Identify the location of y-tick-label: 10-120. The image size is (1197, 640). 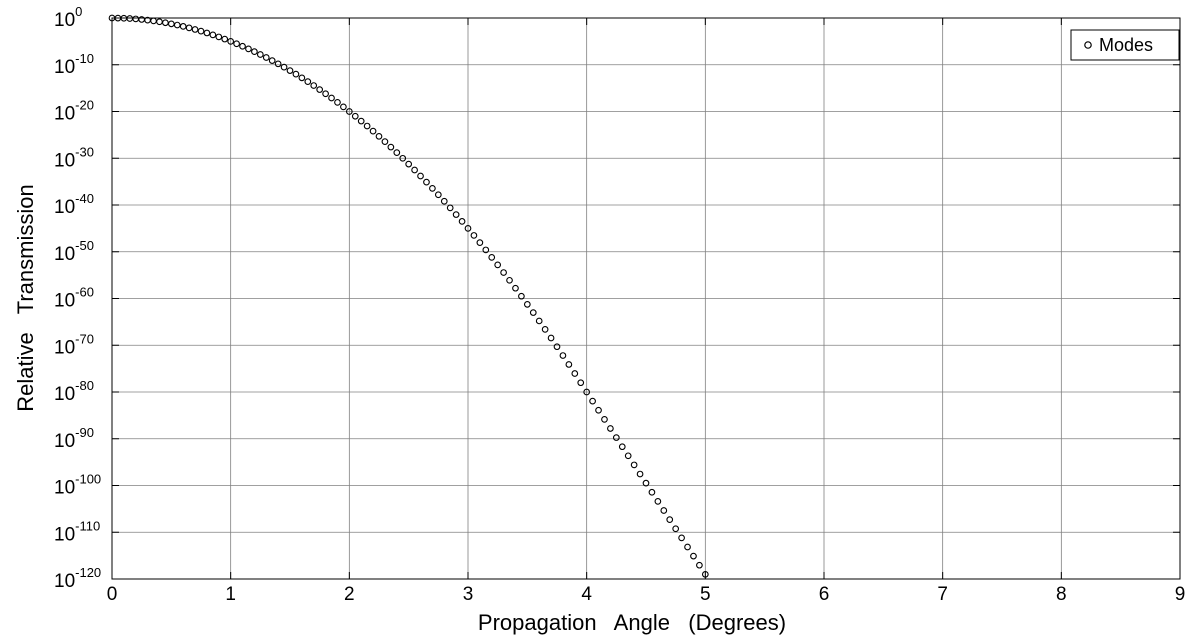
(77, 578).